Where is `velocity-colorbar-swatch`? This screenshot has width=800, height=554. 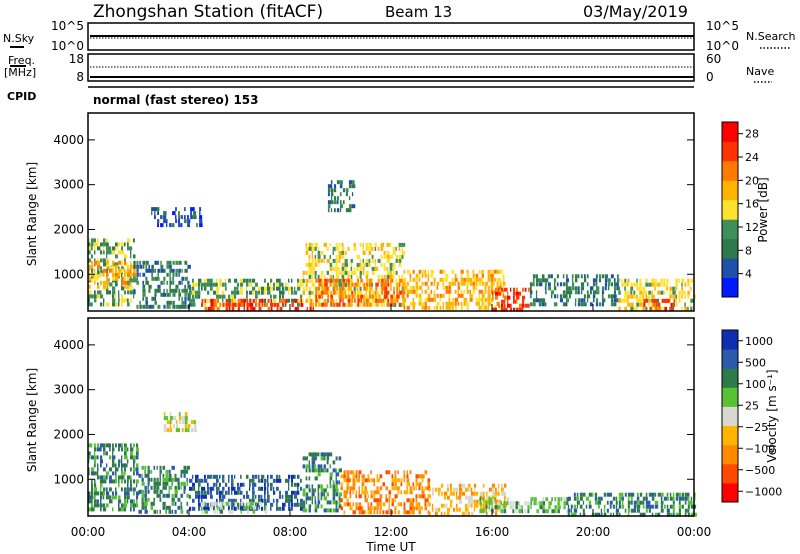
velocity-colorbar-swatch is located at coordinates (730, 492).